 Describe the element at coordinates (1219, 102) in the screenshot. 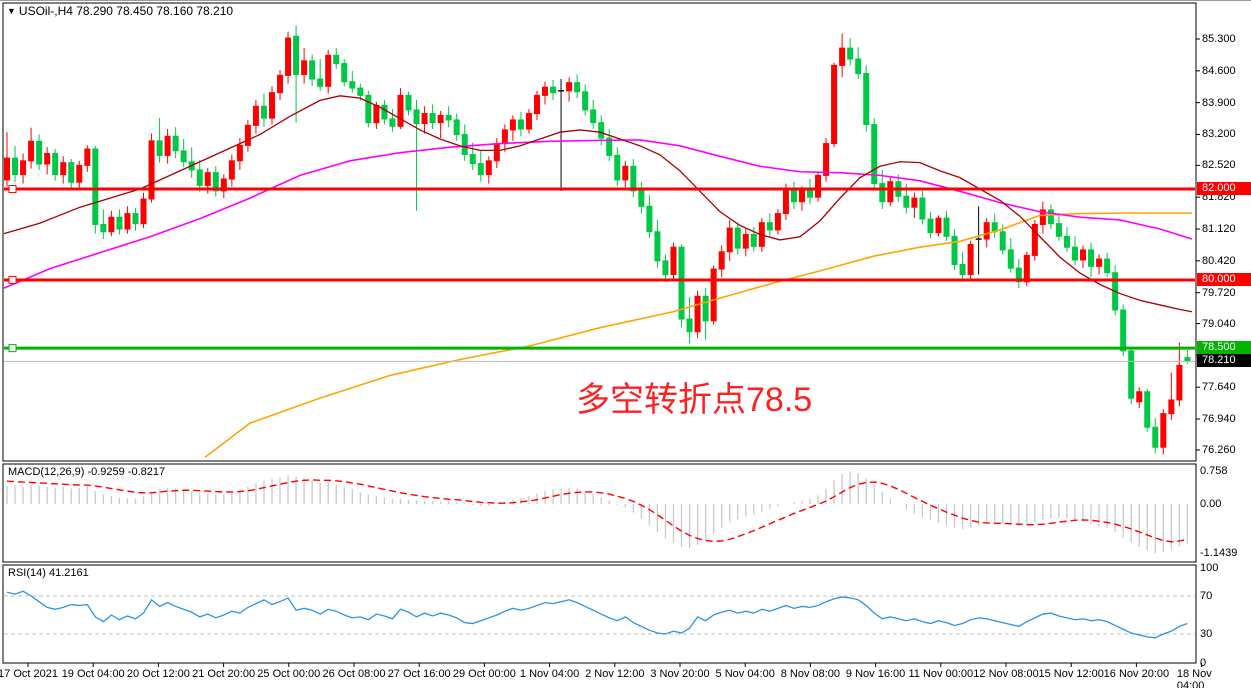

I see `price-tick-label: 83.900` at that location.